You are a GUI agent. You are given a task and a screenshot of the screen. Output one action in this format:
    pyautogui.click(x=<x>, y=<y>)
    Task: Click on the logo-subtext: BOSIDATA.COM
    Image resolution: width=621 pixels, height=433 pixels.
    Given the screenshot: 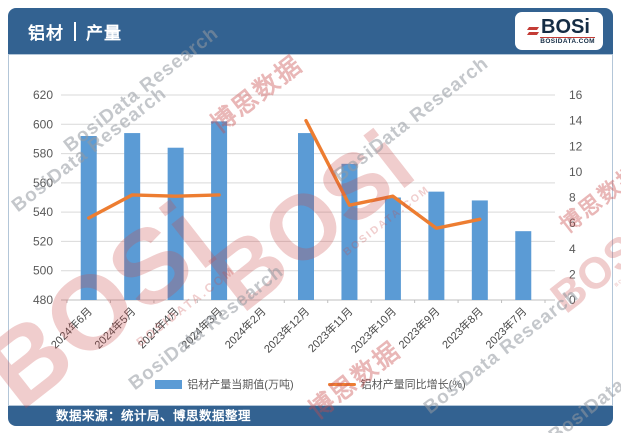 What is the action you would take?
    pyautogui.click(x=567, y=41)
    